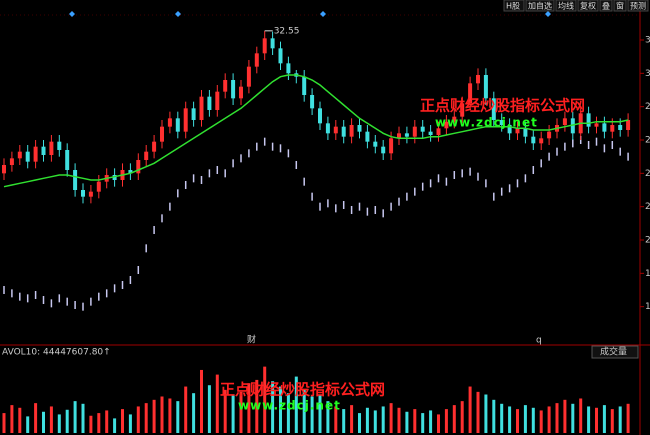 Image resolution: width=650 pixels, height=435 pixels. I want to click on toolbar-label: 均线, so click(566, 6).